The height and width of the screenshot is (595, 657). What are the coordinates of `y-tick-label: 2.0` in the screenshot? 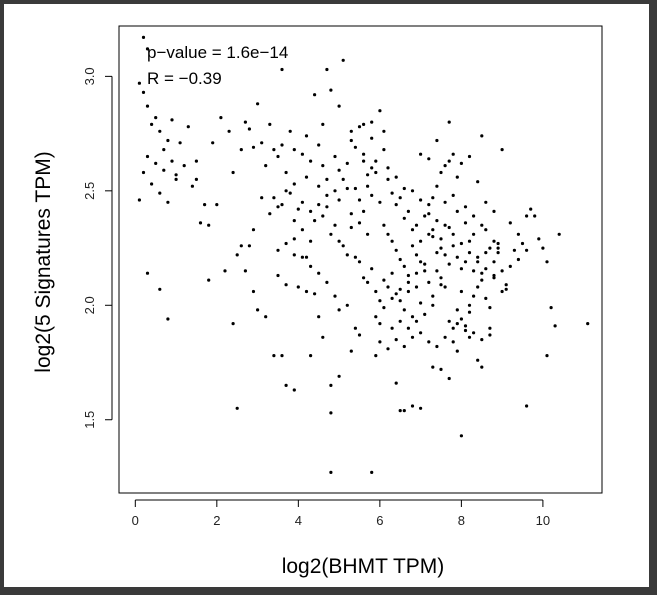 It's located at (89, 305).